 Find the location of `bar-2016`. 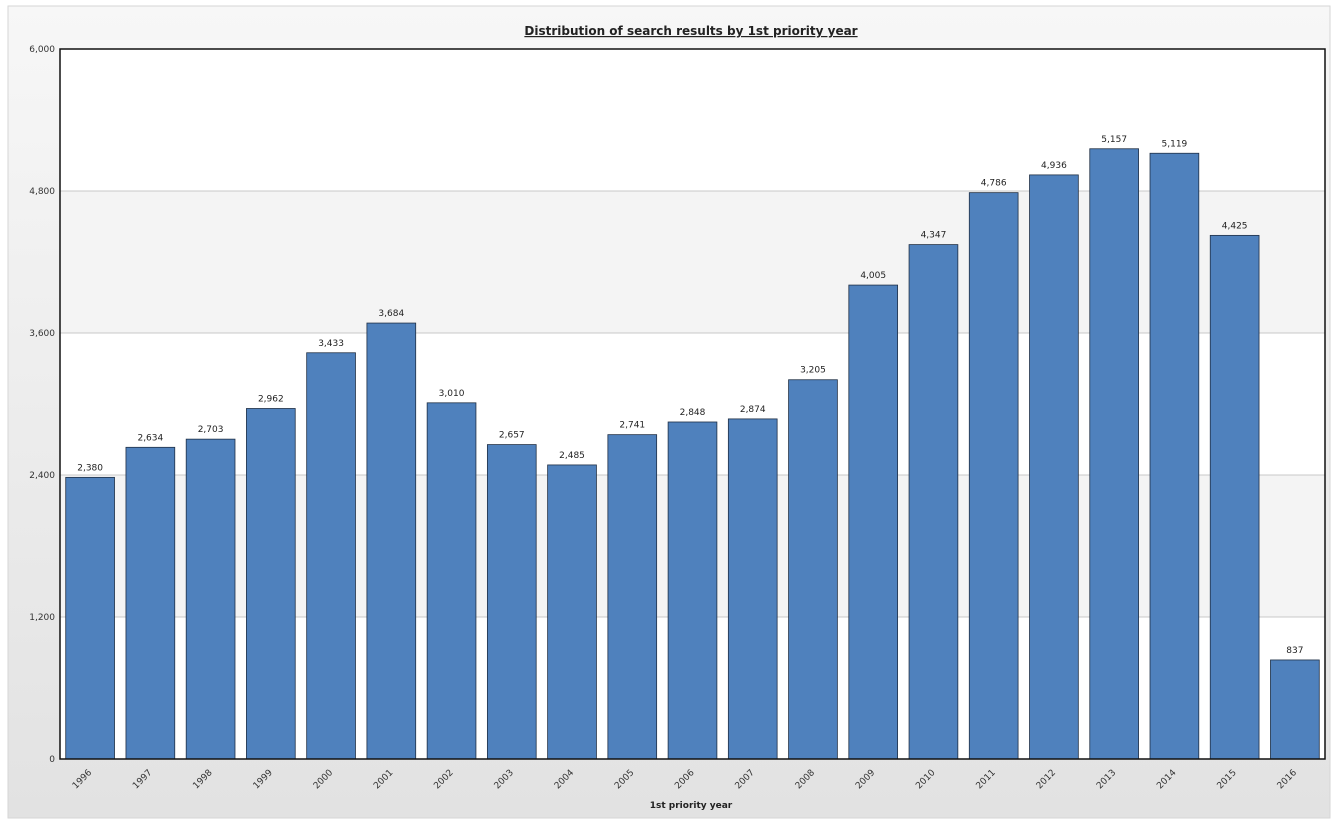

bar-2016 is located at coordinates (1295, 709).